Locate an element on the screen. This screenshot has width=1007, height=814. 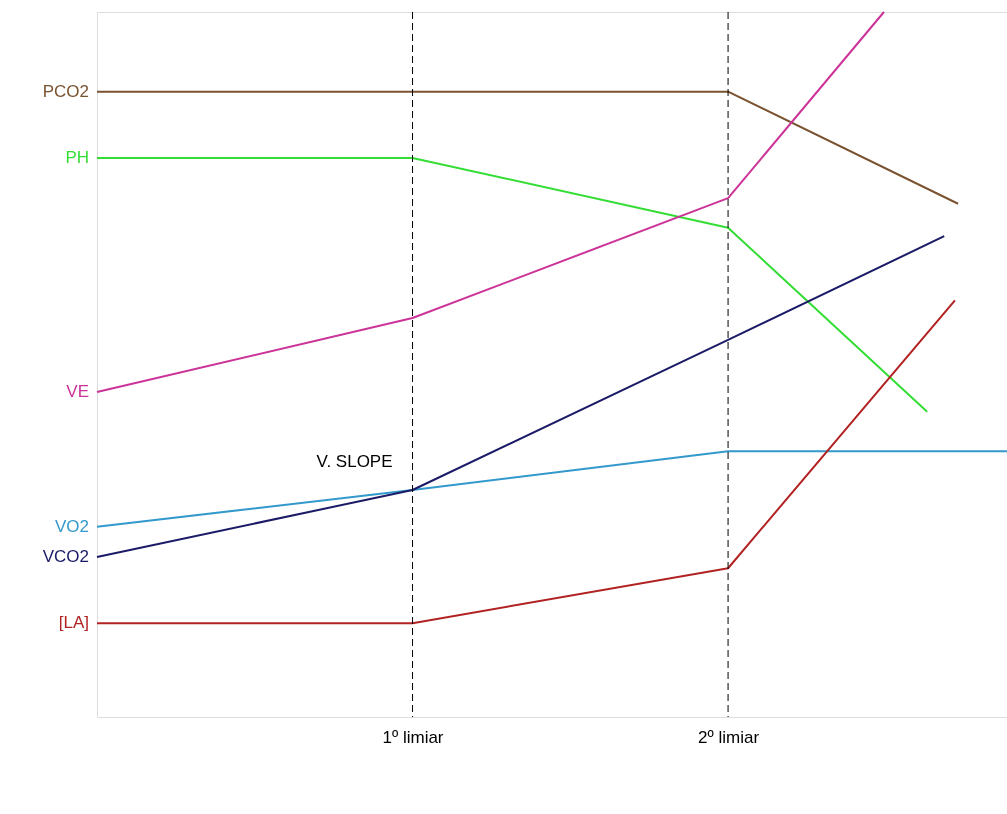
x-tick-label: 2º limiar is located at coordinates (729, 737).